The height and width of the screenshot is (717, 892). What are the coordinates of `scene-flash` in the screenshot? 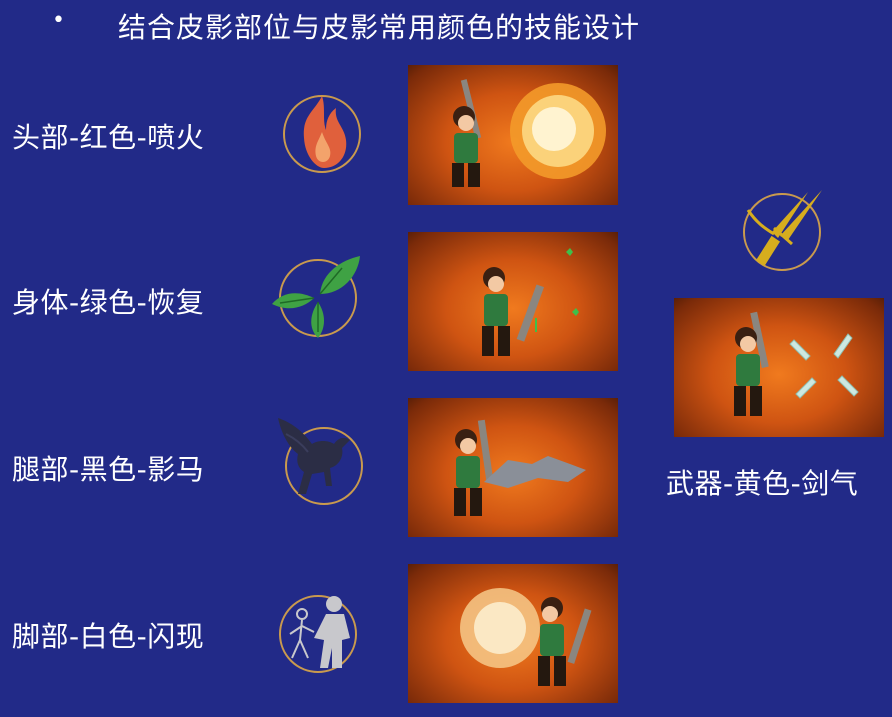 It's located at (513, 633).